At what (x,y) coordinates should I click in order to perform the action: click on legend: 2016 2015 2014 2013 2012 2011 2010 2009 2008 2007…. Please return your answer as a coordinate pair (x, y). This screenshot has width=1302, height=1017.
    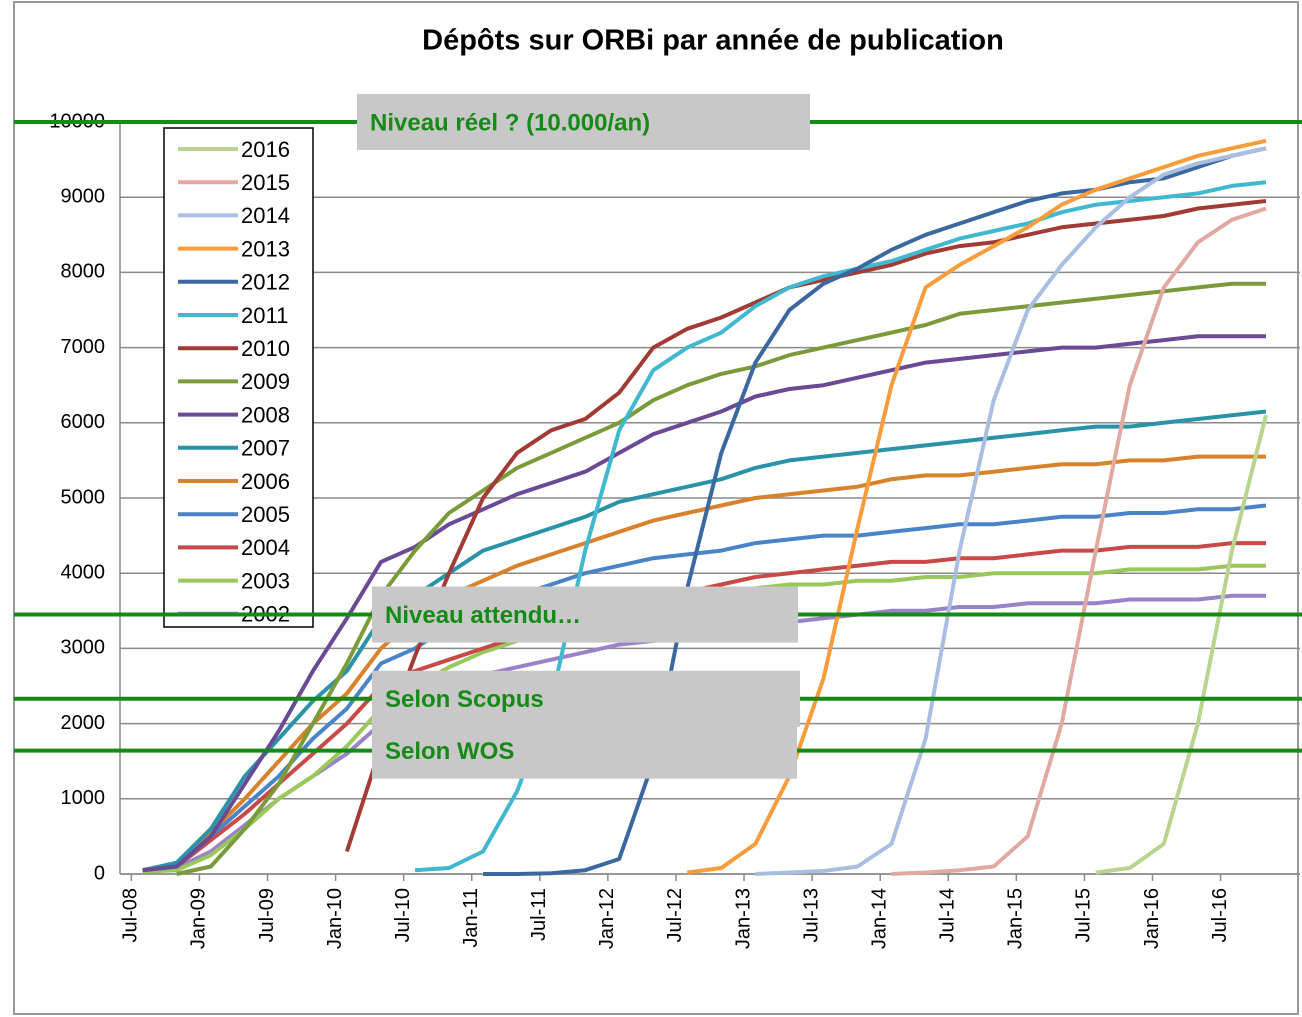
    Looking at the image, I should click on (238, 377).